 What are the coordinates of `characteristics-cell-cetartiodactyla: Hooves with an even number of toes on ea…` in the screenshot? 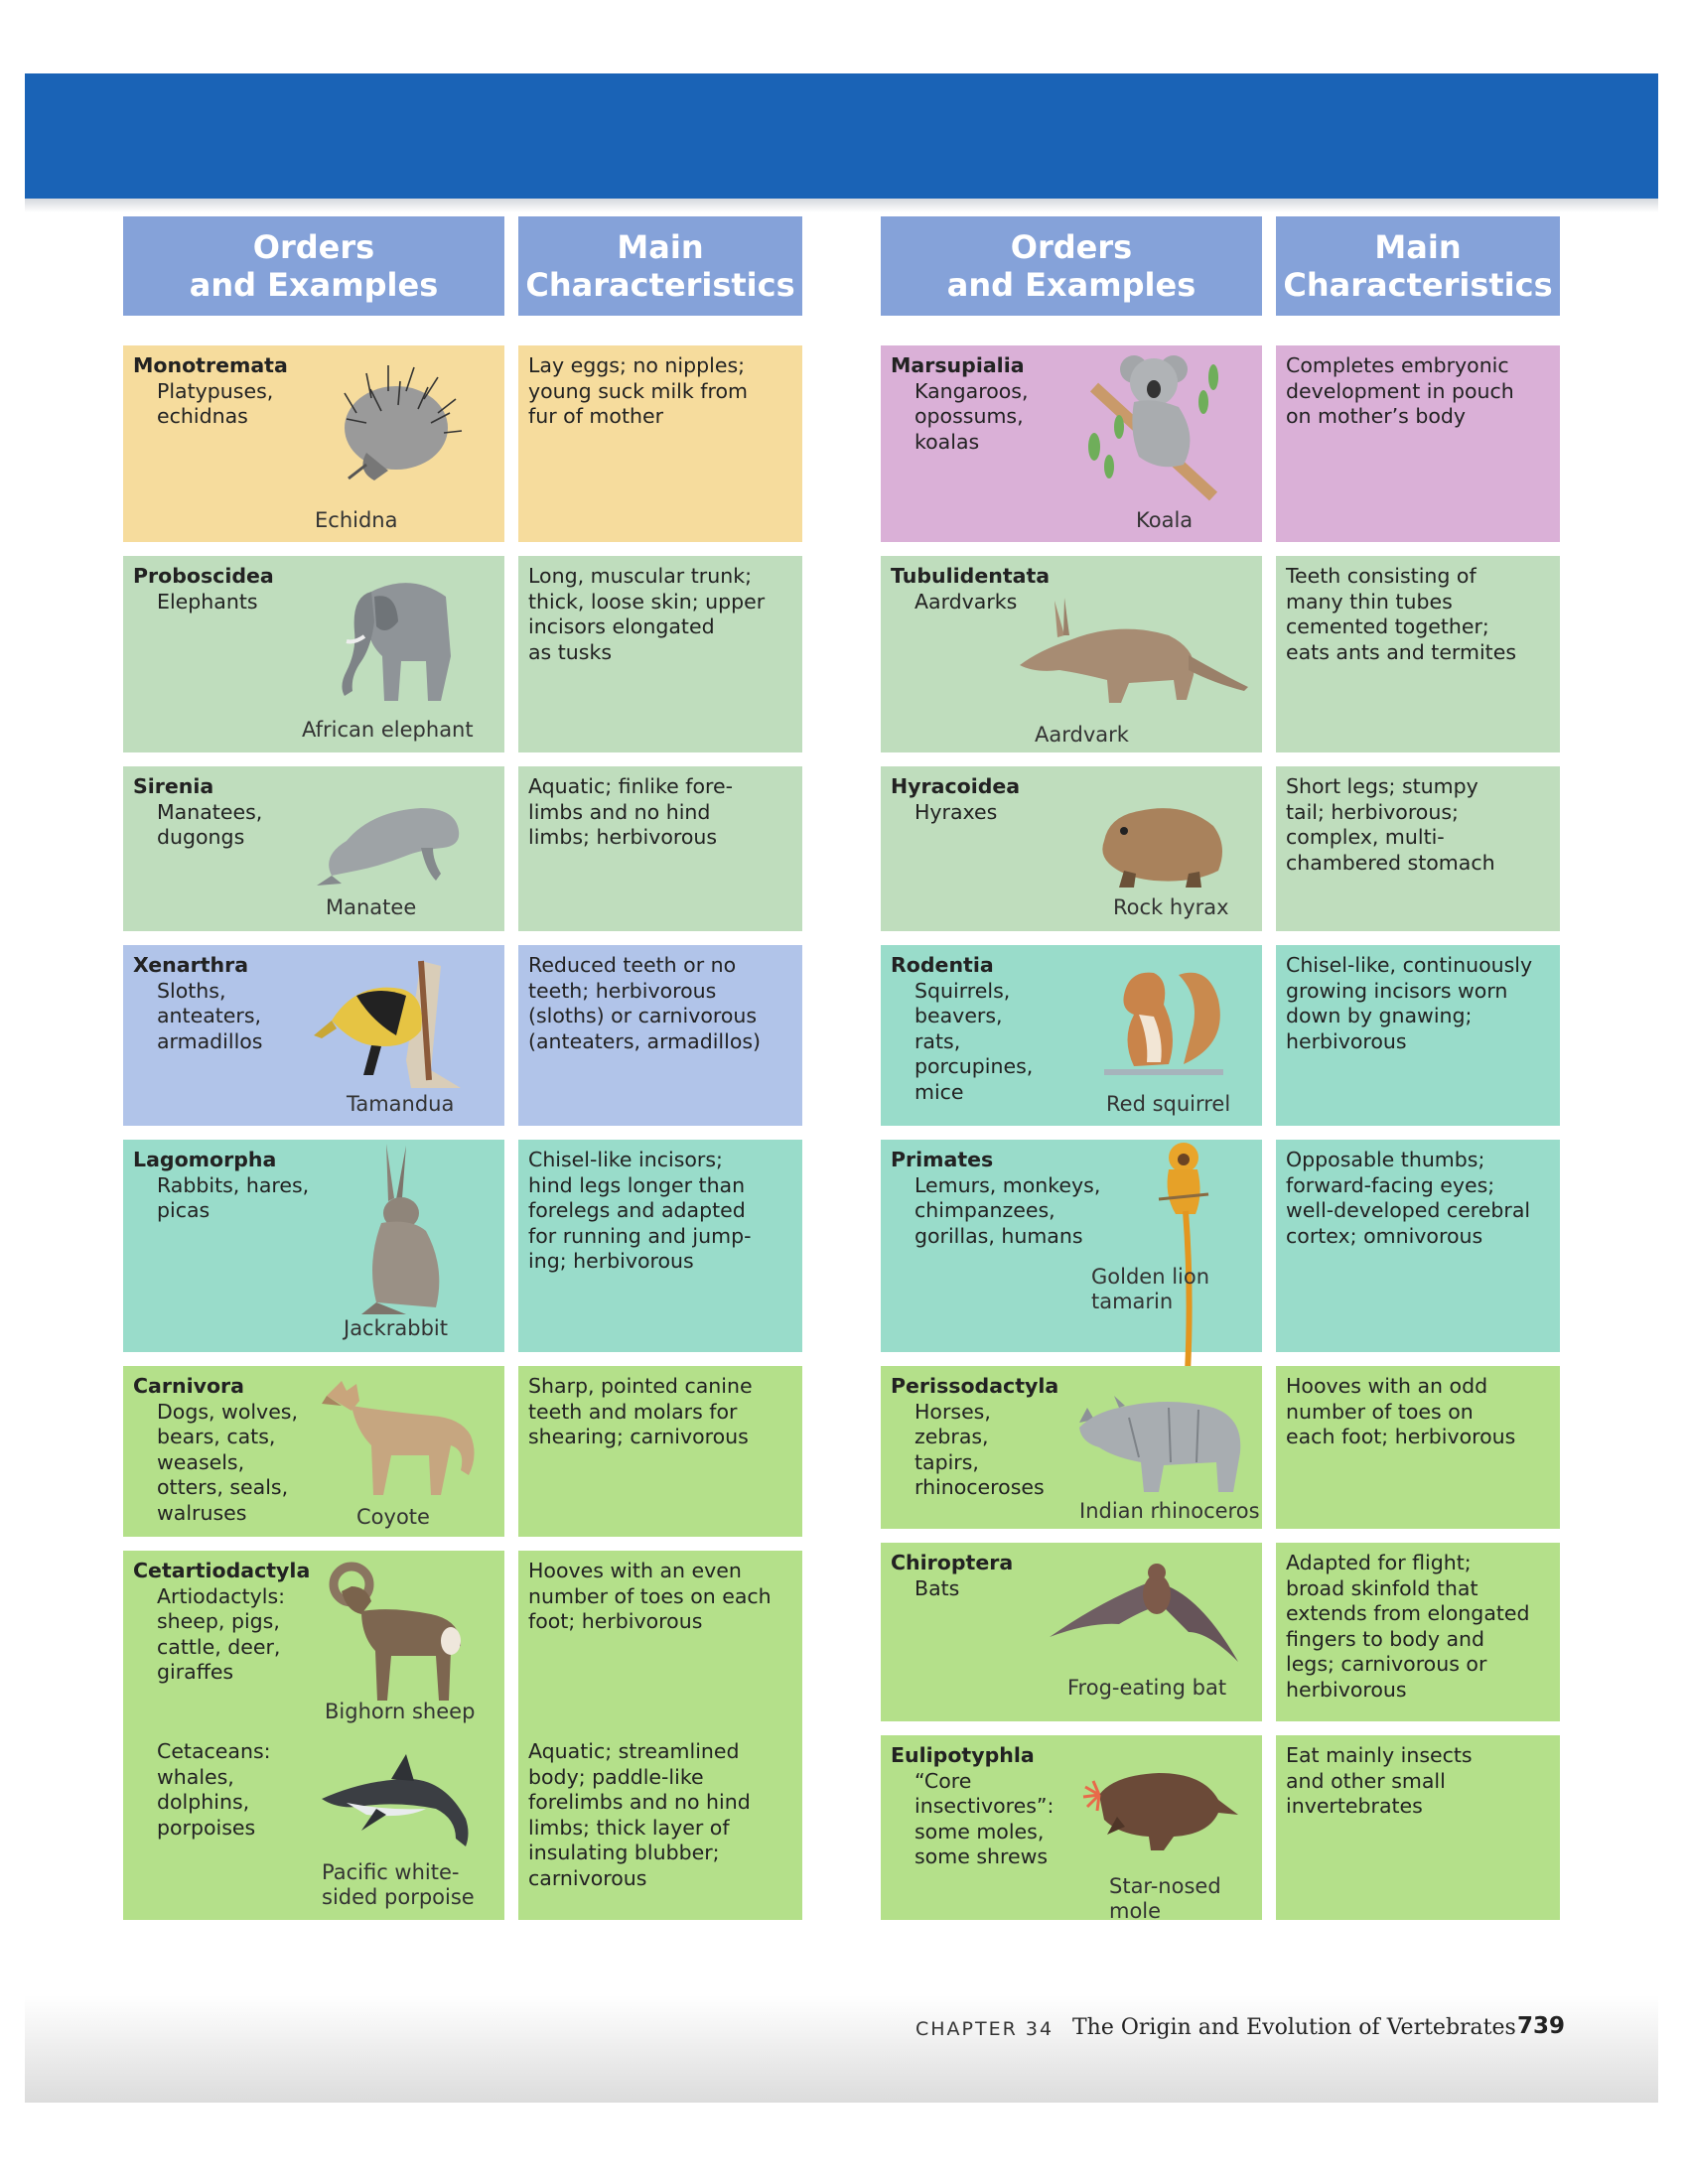 It's located at (660, 1735).